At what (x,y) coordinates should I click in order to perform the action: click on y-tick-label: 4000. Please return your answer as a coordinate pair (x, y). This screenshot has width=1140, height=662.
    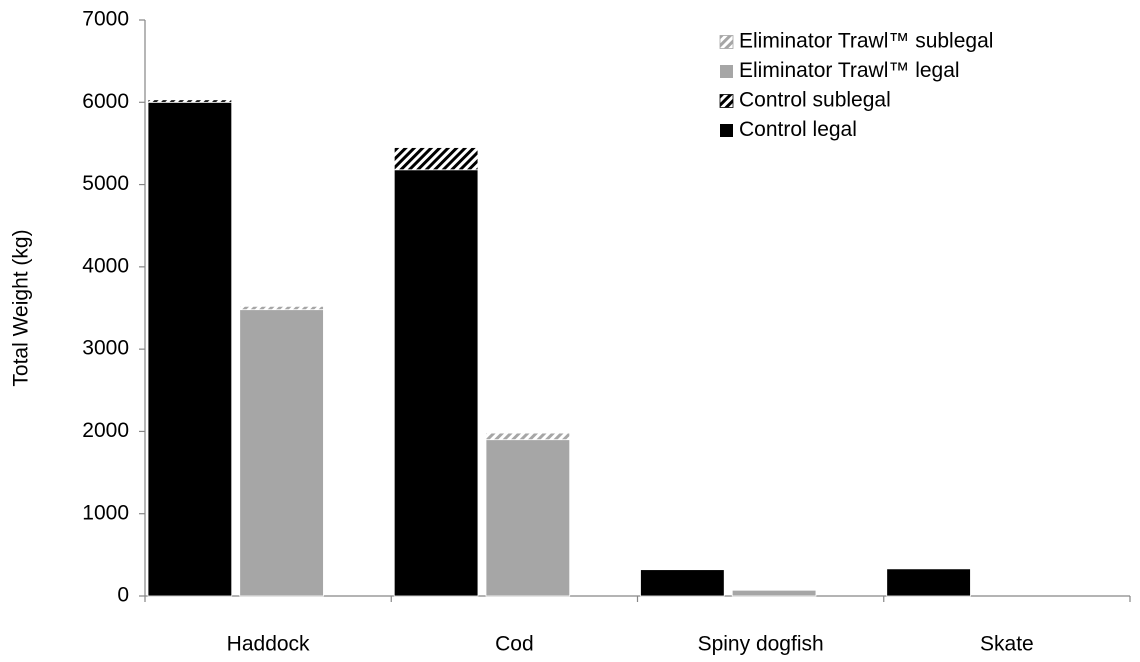
    Looking at the image, I should click on (105, 265).